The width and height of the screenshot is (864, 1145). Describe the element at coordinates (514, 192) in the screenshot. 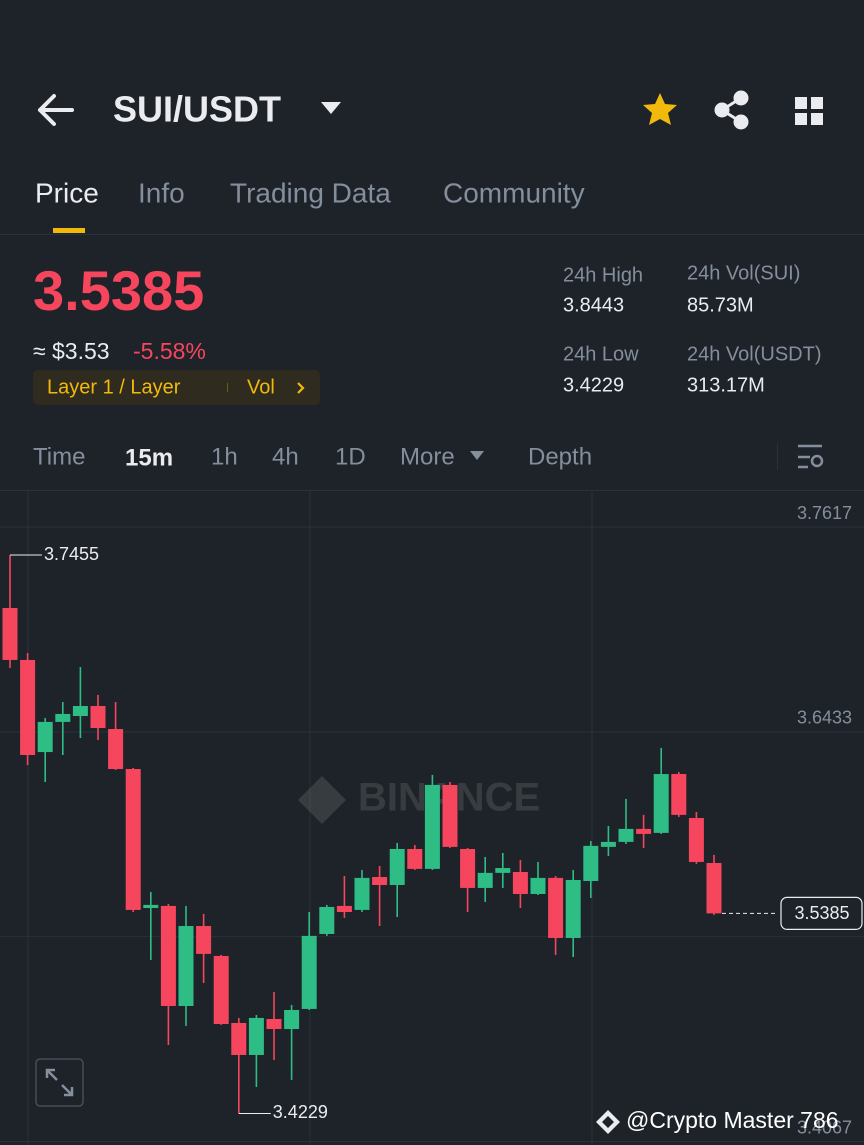

I see `tab: Community` at that location.